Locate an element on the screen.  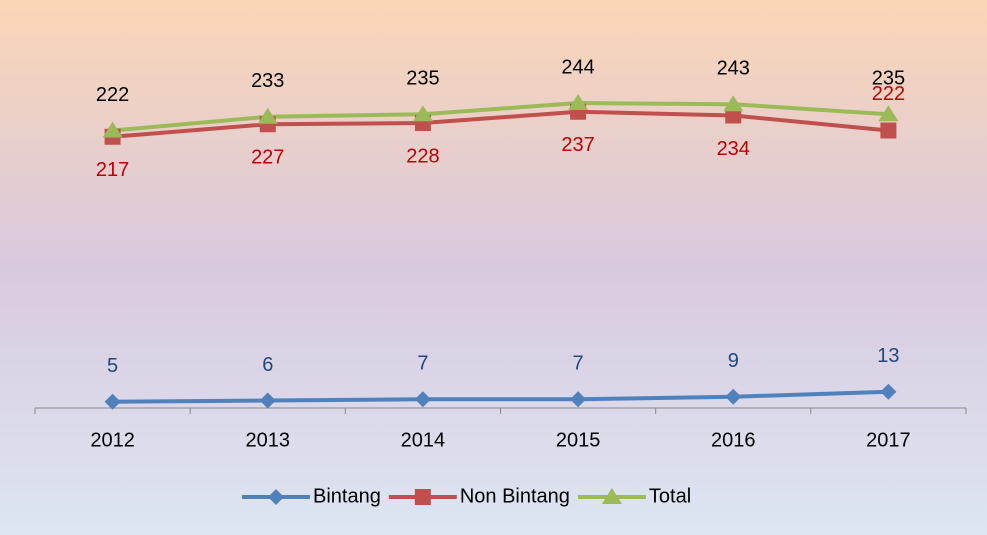
data-label: 243 is located at coordinates (733, 69).